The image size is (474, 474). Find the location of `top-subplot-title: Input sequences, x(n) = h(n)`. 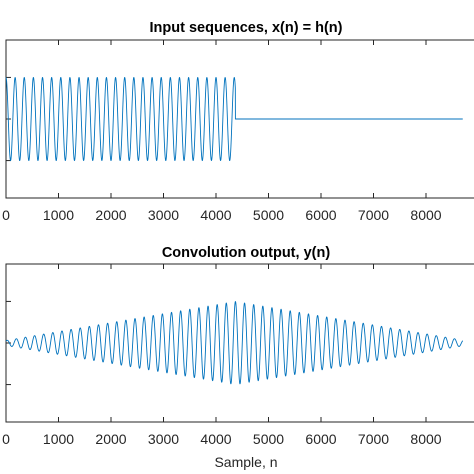

top-subplot-title: Input sequences, x(n) = h(n) is located at coordinates (246, 28).